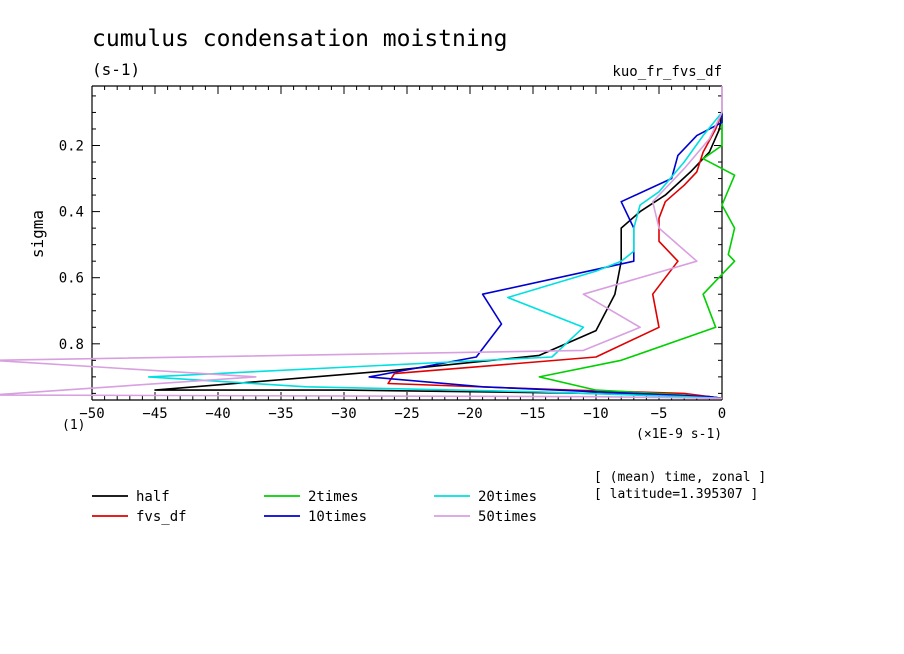  What do you see at coordinates (314, 507) in the screenshot?
I see `legend: half 2times 20times fvs_df 10times 50times` at bounding box center [314, 507].